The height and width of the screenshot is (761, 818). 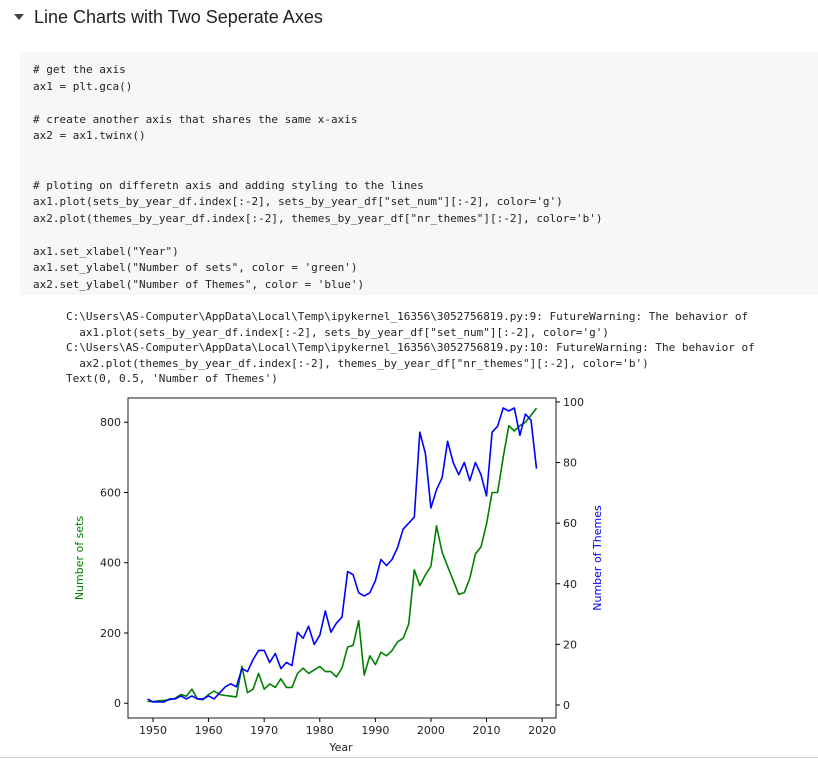 I want to click on section-title: Line Charts with Two Seperate Axes, so click(x=178, y=16).